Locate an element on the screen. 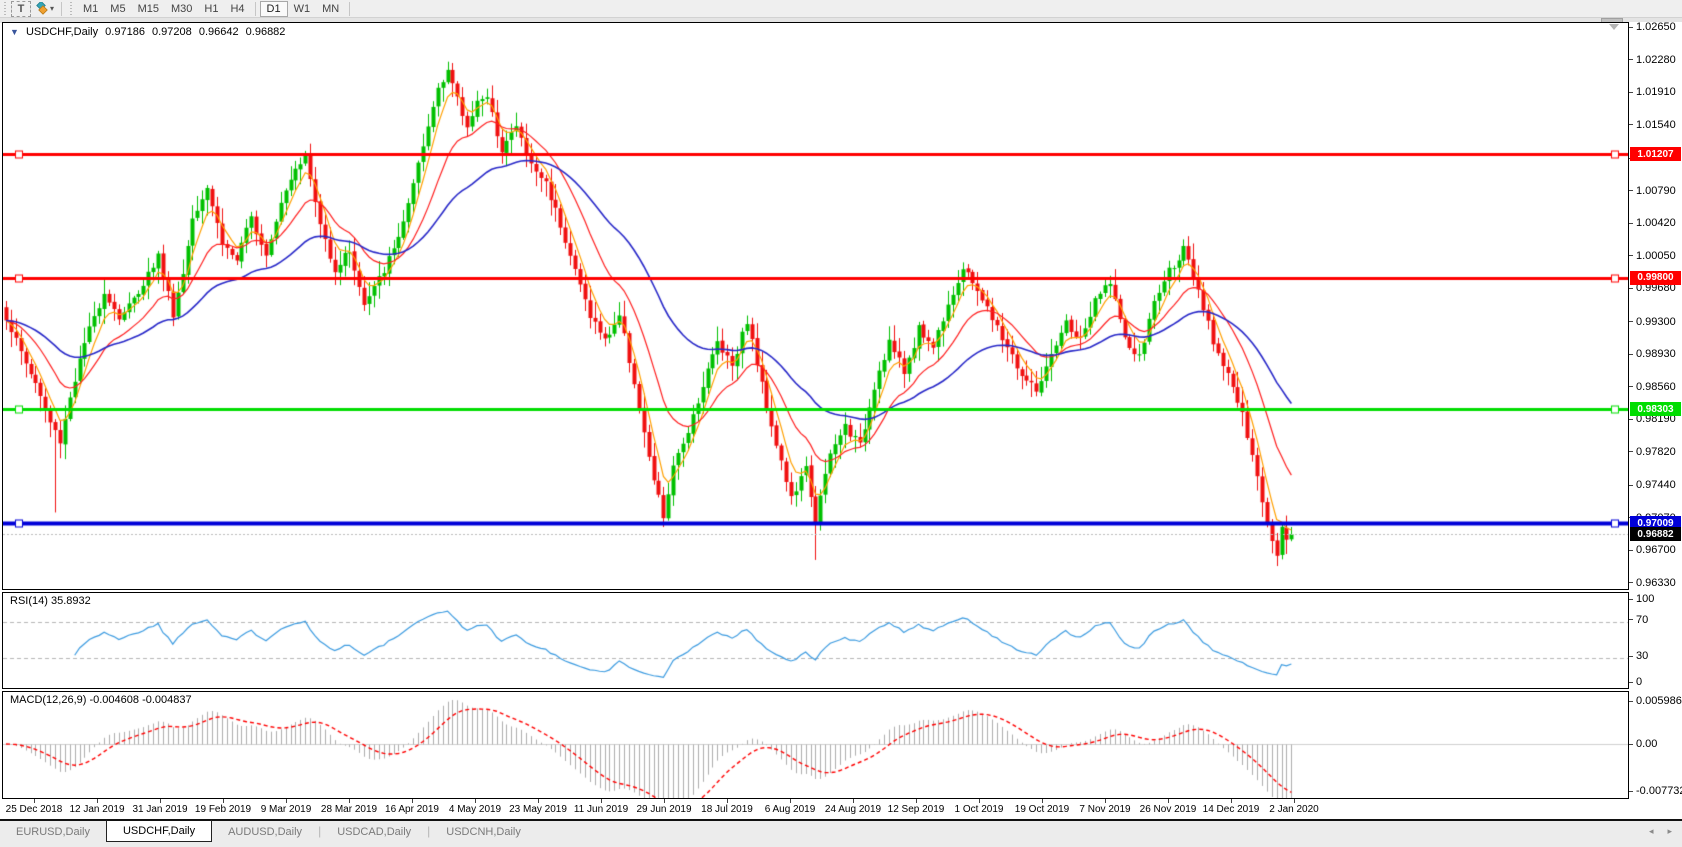 The image size is (1682, 847). macd-canvas is located at coordinates (815, 745).